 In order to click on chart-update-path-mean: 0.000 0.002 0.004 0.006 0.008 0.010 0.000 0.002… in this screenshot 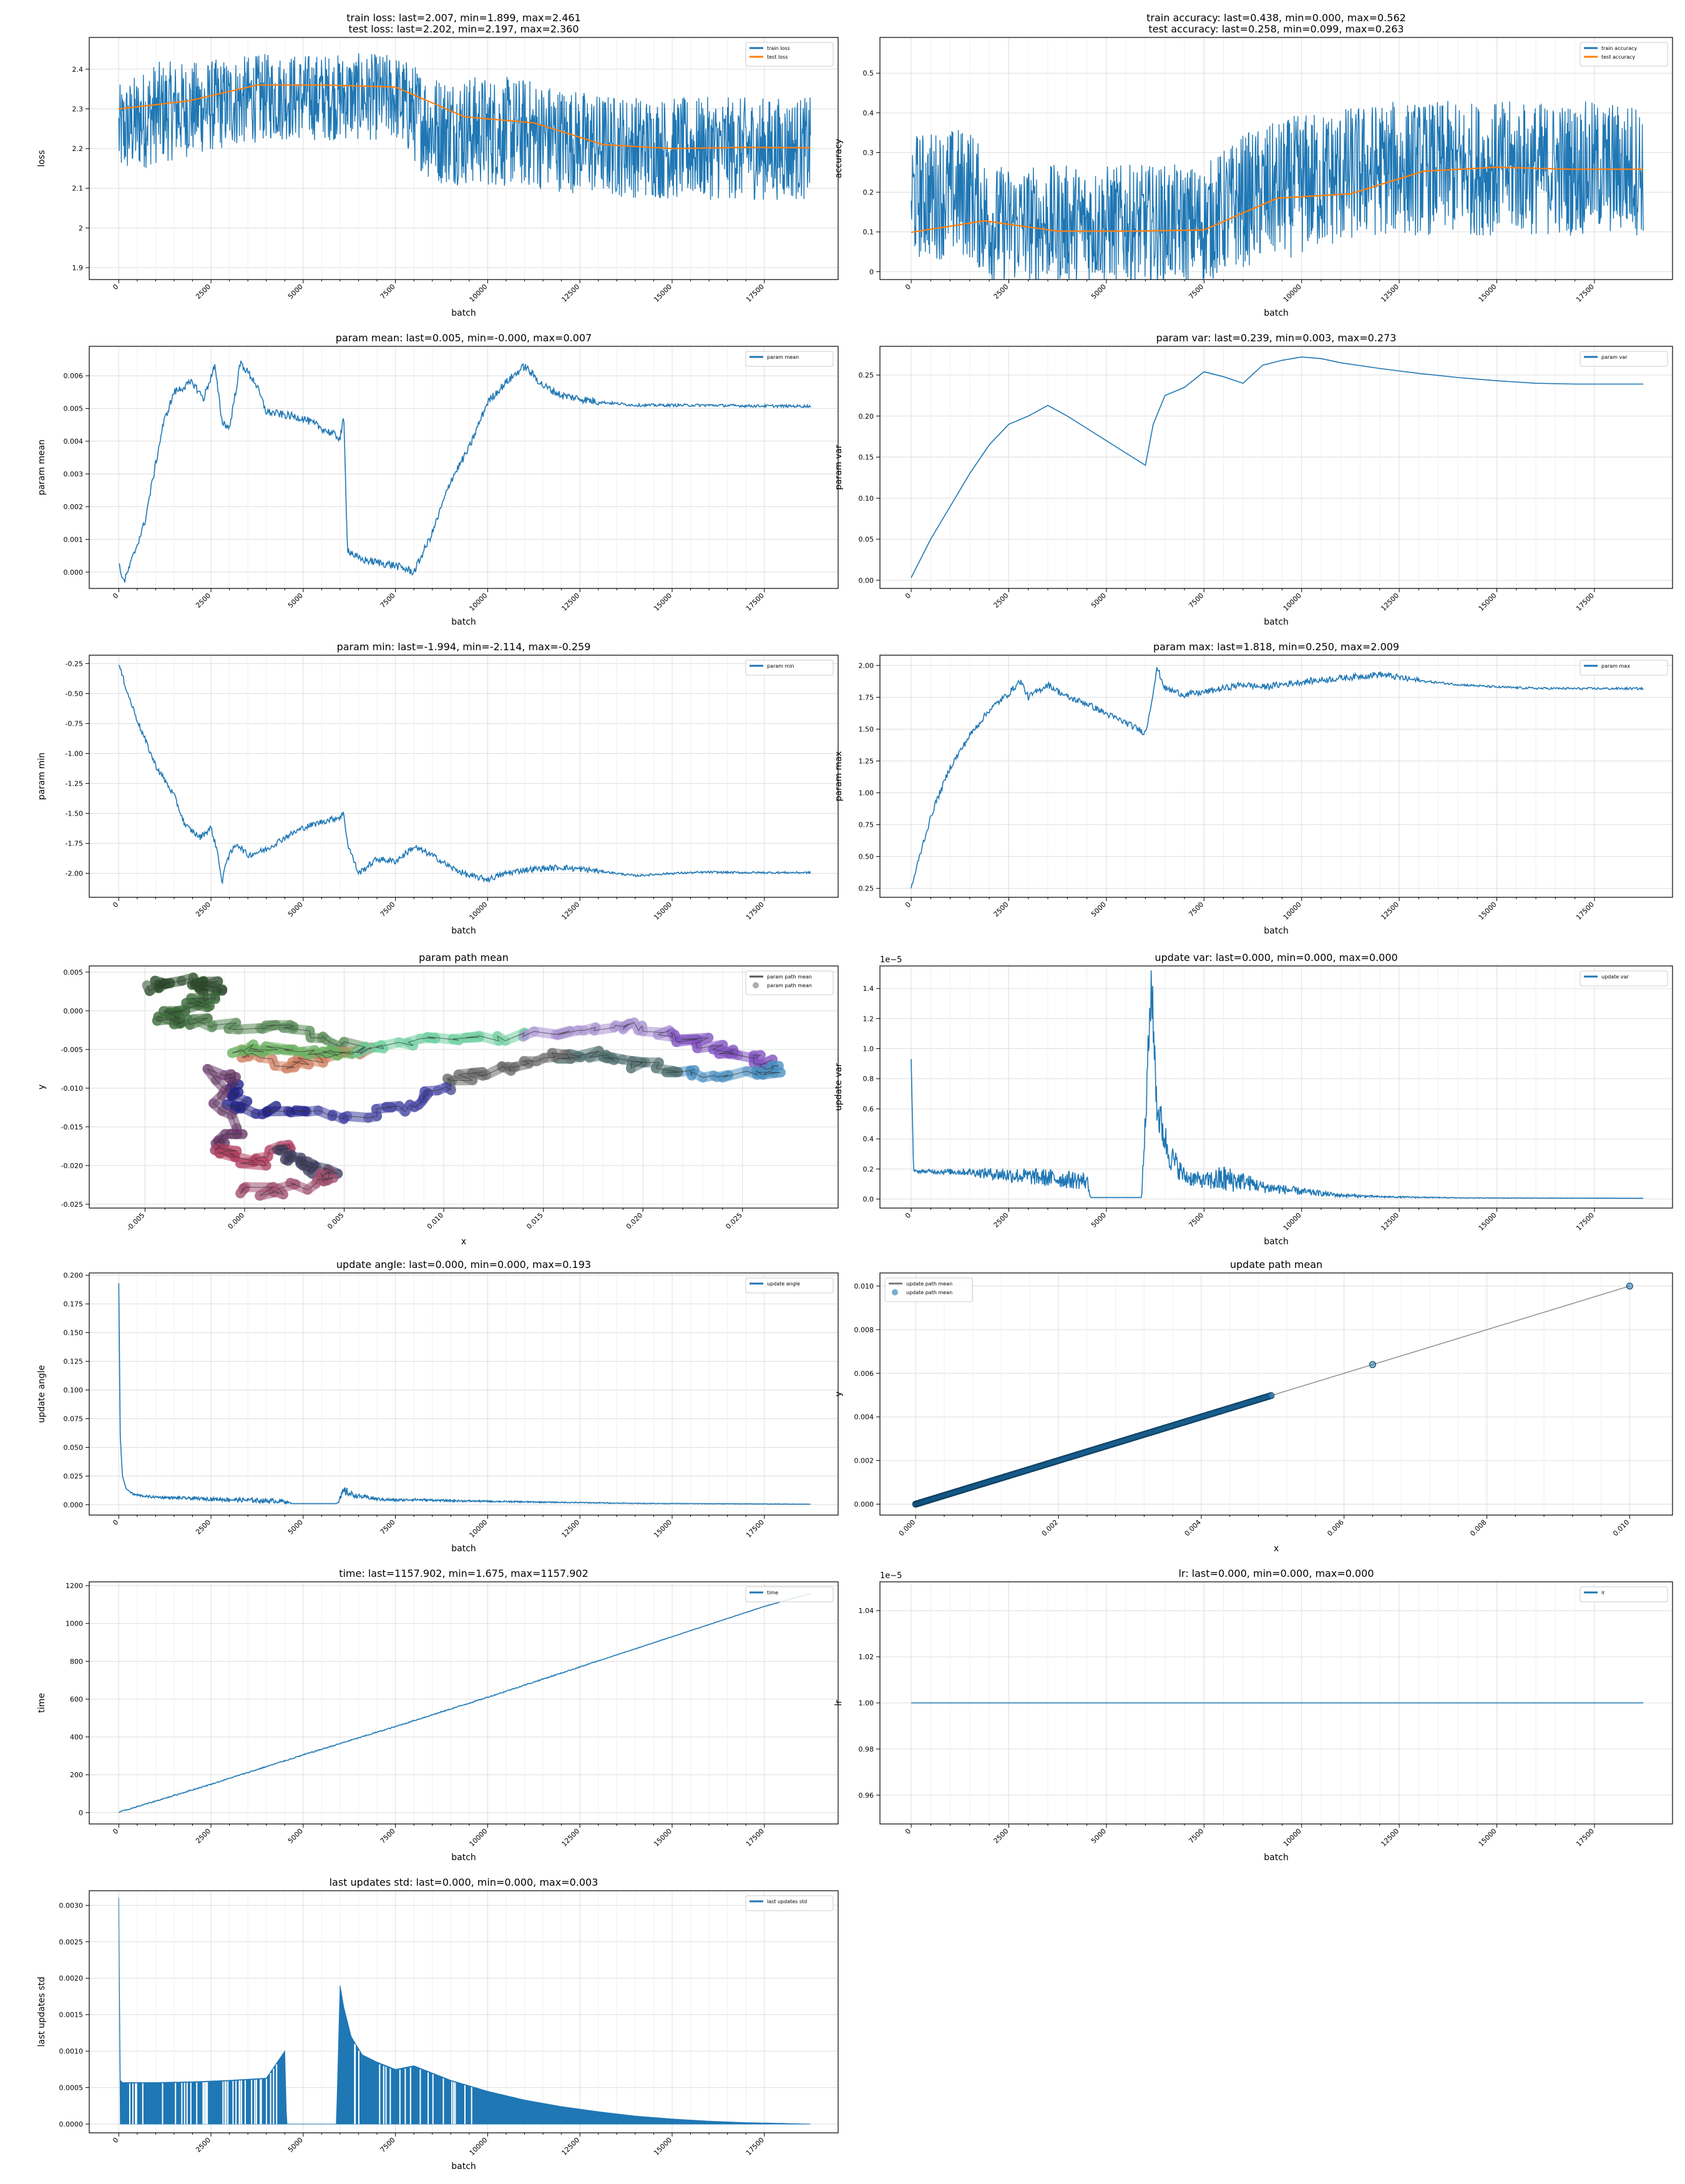, I will do `click(1254, 1406)`.